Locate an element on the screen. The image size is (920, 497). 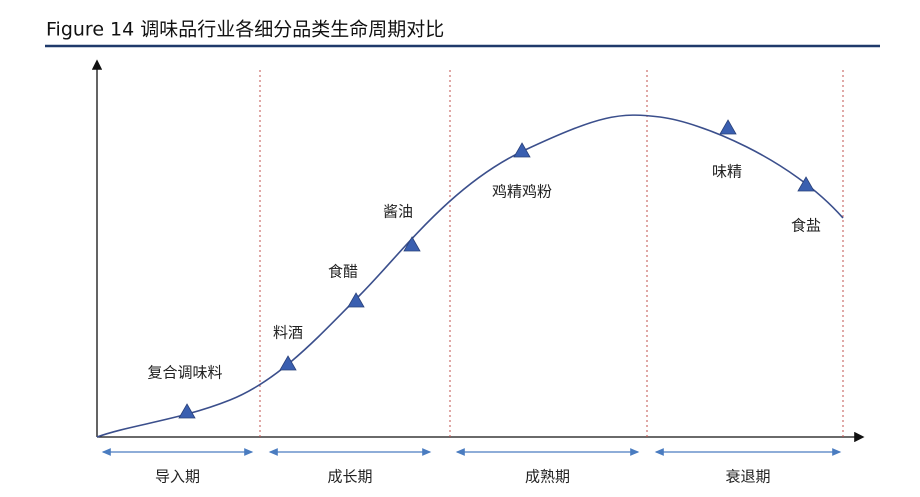
product-label: 酱油 is located at coordinates (398, 212).